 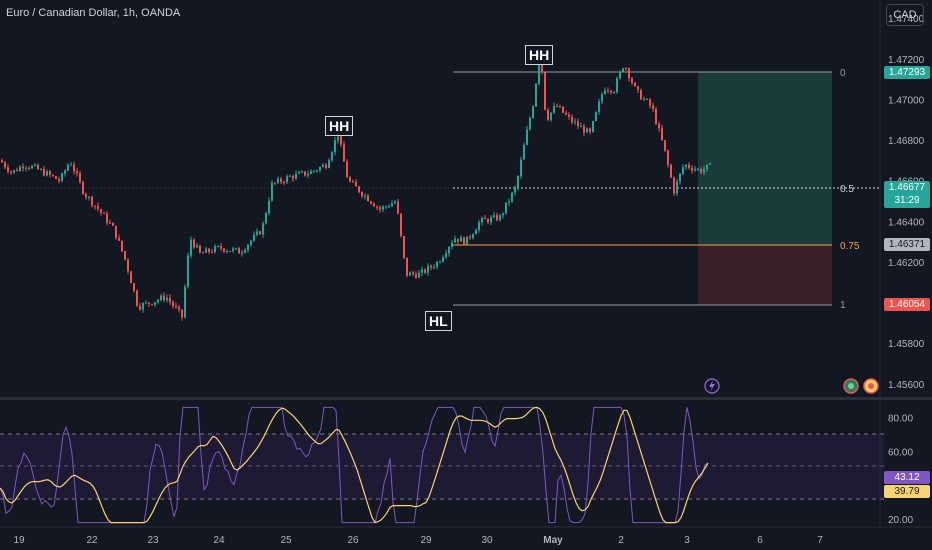 I want to click on dividend-icon, so click(x=871, y=386).